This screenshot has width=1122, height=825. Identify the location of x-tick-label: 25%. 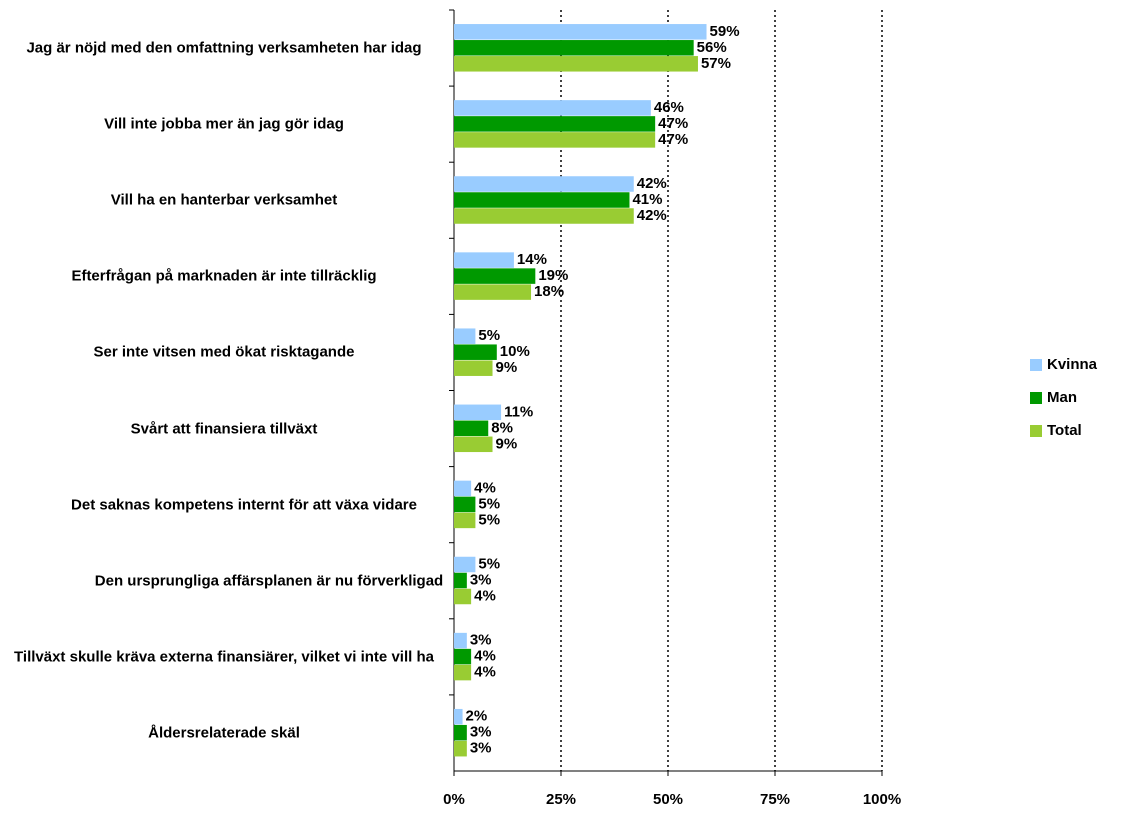
(561, 799).